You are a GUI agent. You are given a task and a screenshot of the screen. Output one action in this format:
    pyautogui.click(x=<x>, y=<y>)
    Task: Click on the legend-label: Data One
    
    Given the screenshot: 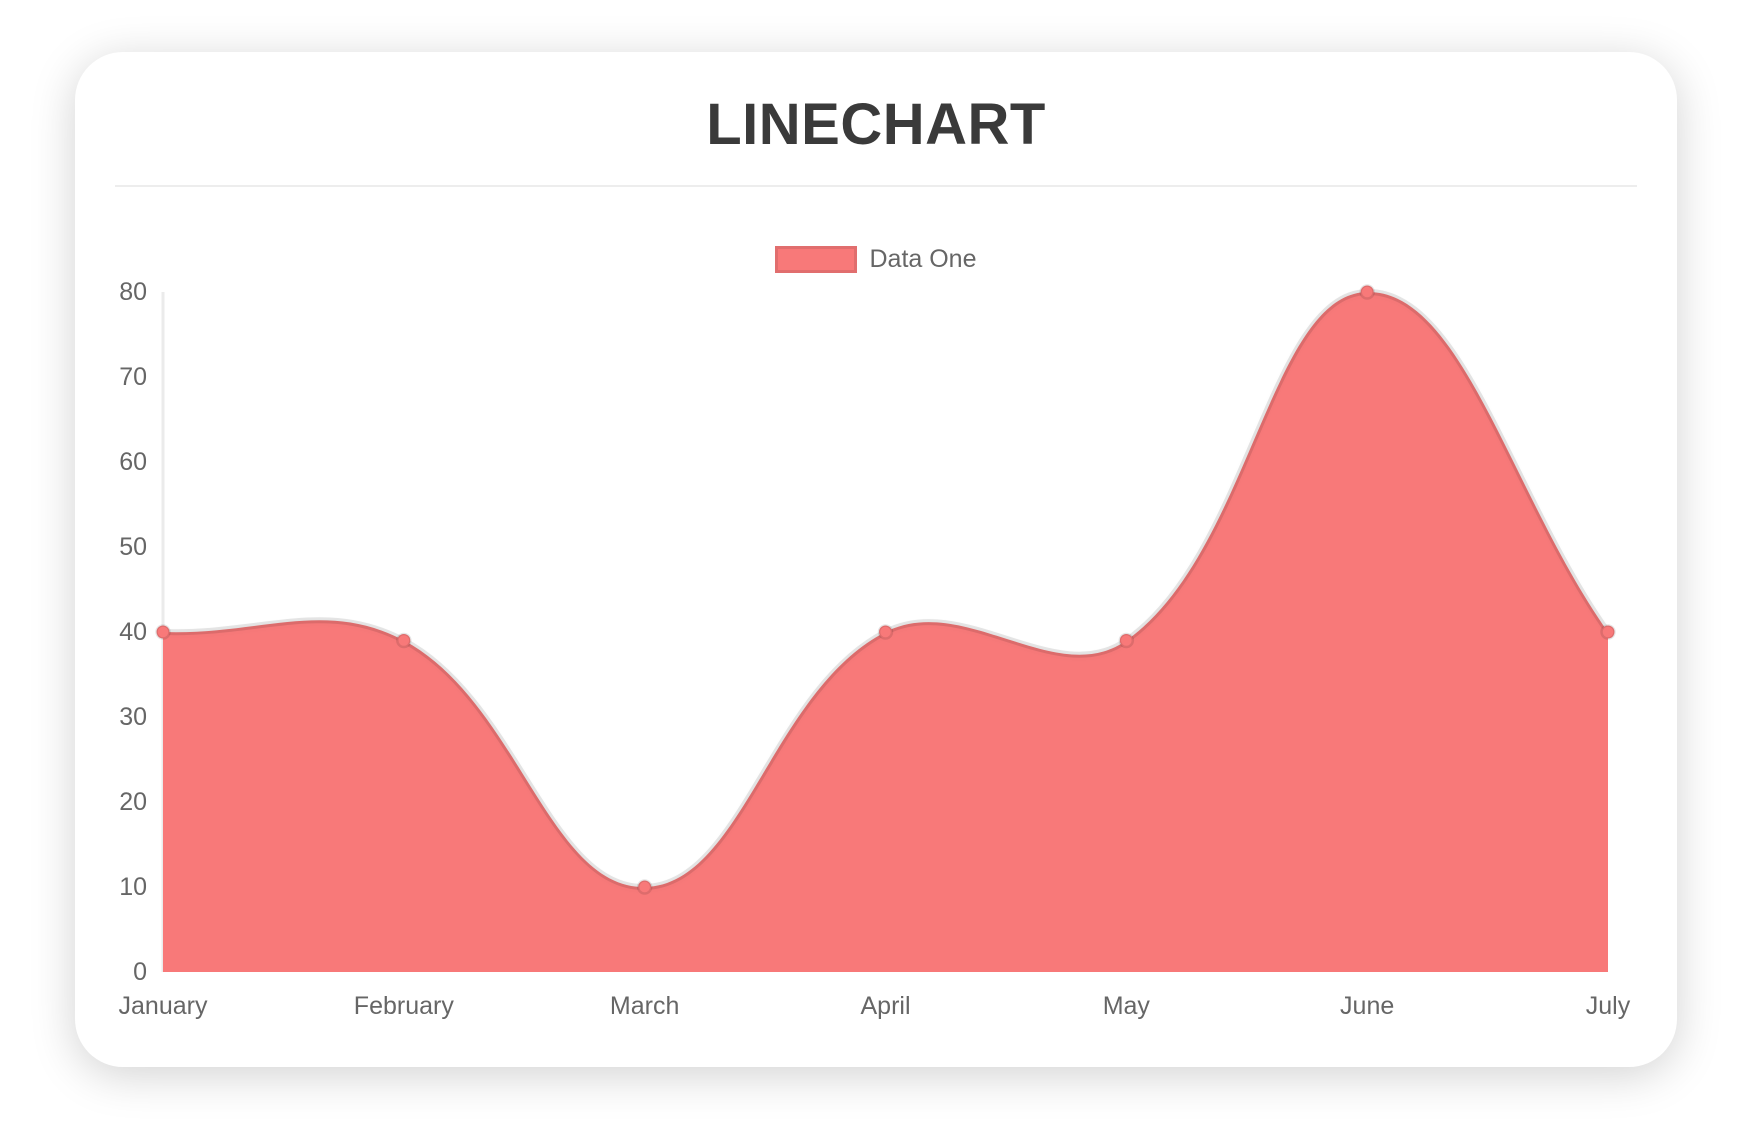 What is the action you would take?
    pyautogui.click(x=923, y=259)
    